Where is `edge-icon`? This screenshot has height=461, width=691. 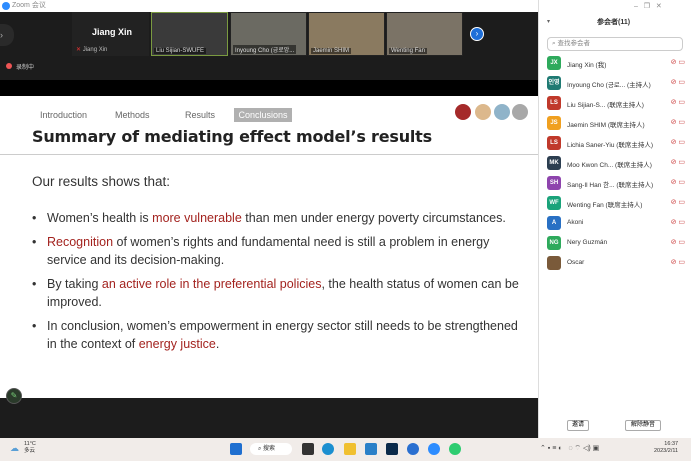
edge-icon is located at coordinates (328, 449).